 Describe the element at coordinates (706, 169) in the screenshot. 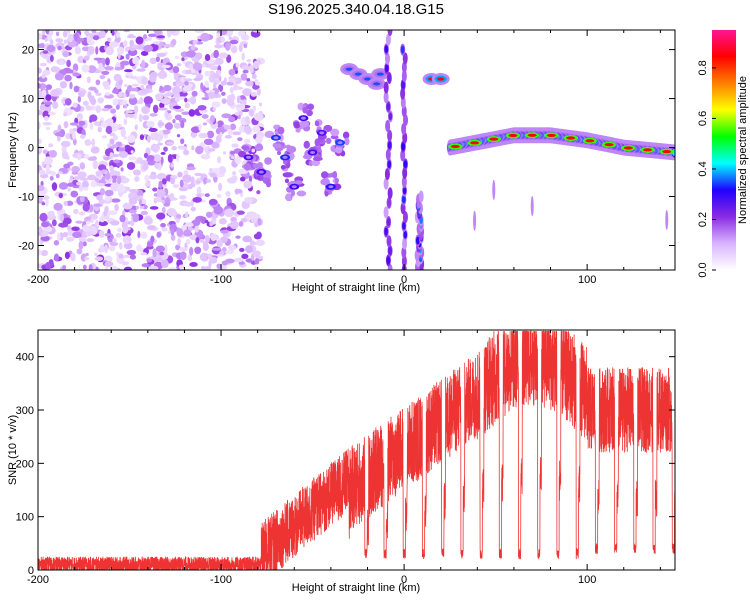

I see `colorbar-ticks: 0.0 0.2 0.4 0.6 0.8` at that location.